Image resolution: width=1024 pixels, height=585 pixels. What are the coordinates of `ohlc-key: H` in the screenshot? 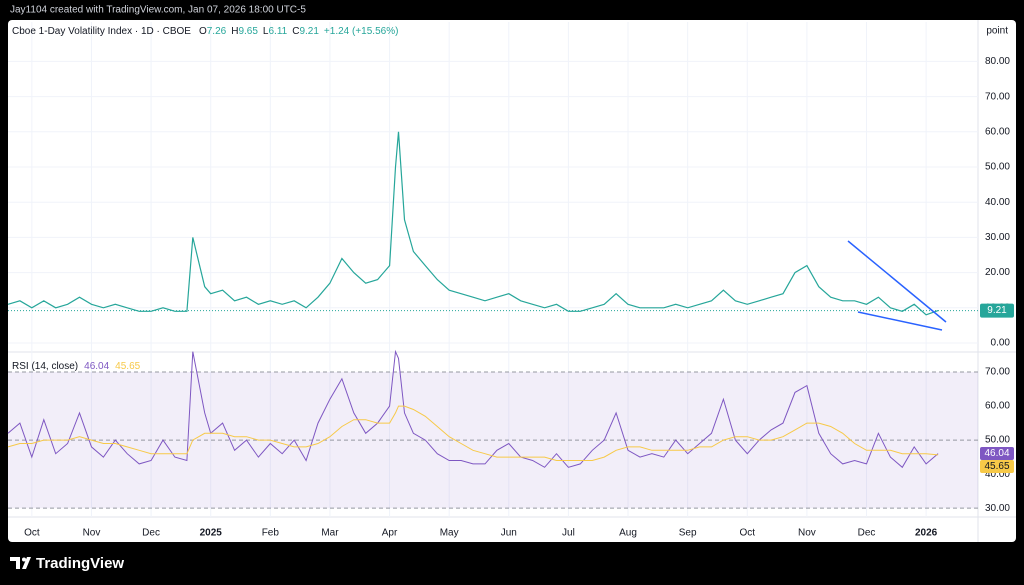 It's located at (234, 31).